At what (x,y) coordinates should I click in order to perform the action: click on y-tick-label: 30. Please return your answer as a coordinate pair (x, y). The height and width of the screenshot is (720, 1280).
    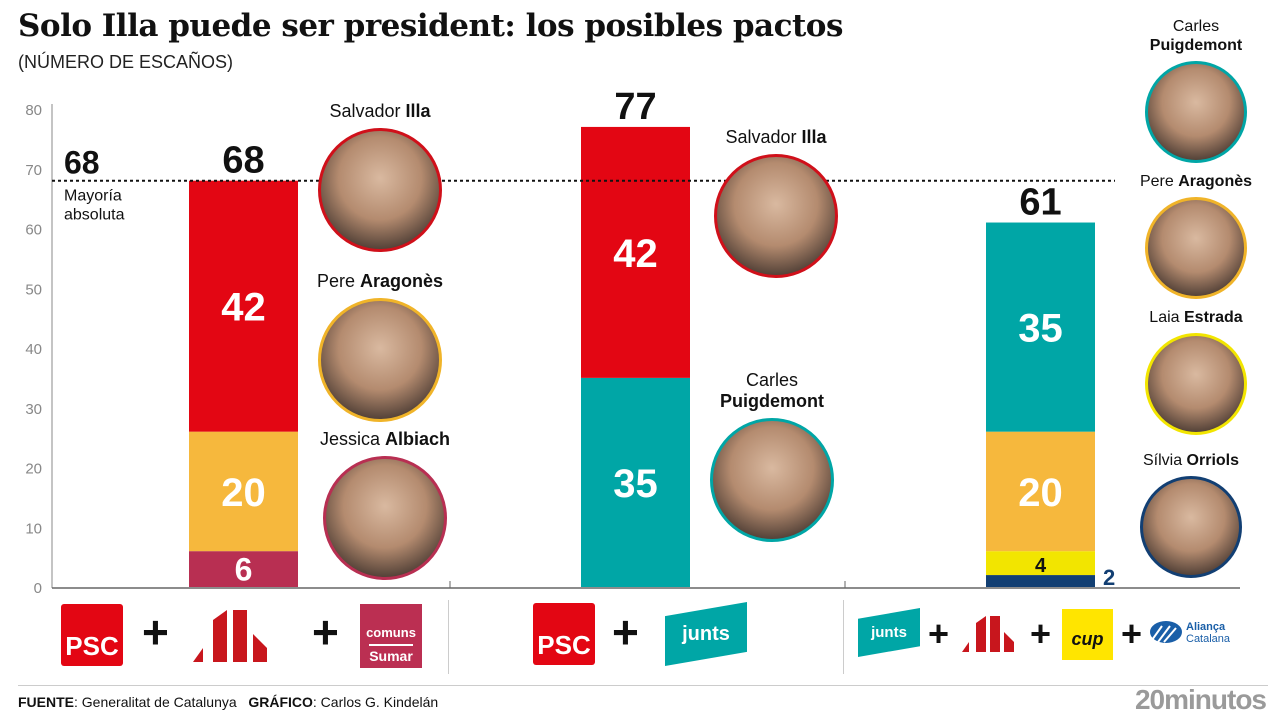
    Looking at the image, I should click on (33, 409).